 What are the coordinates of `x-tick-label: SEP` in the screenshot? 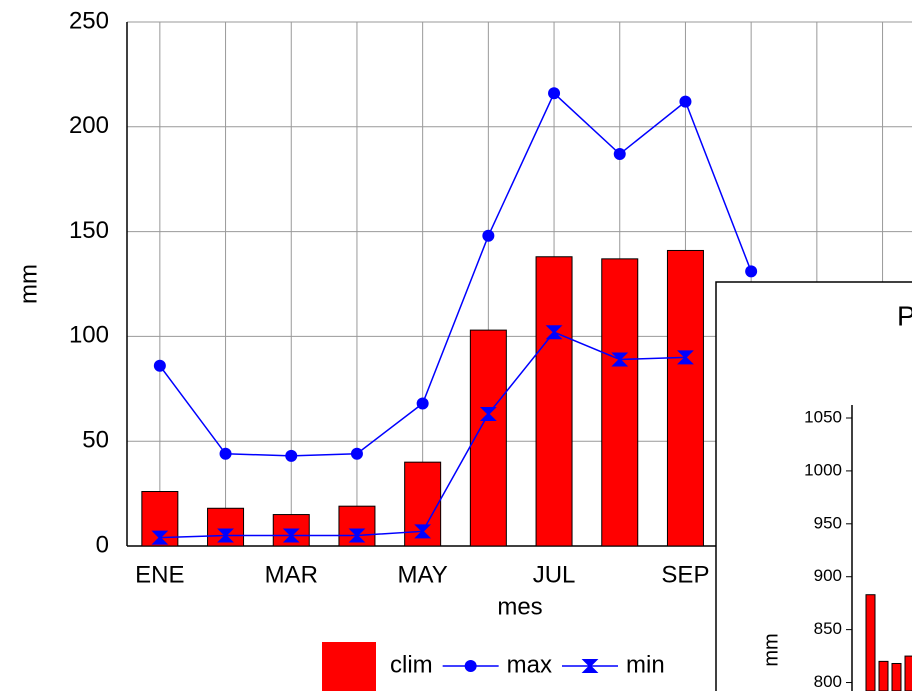 It's located at (685, 574).